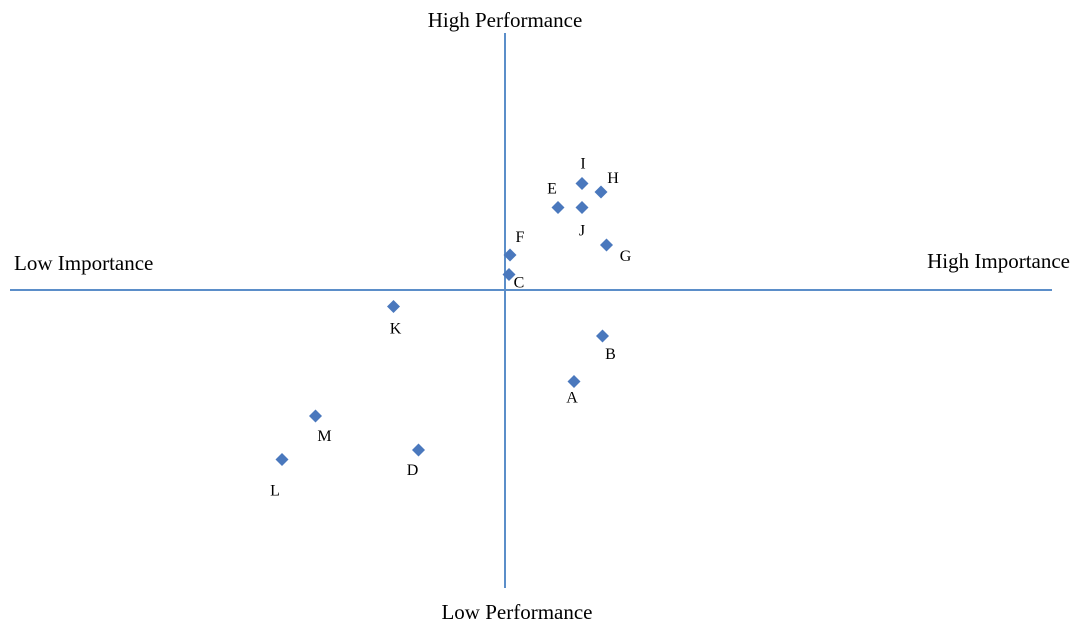  I want to click on point-label-l: L, so click(275, 491).